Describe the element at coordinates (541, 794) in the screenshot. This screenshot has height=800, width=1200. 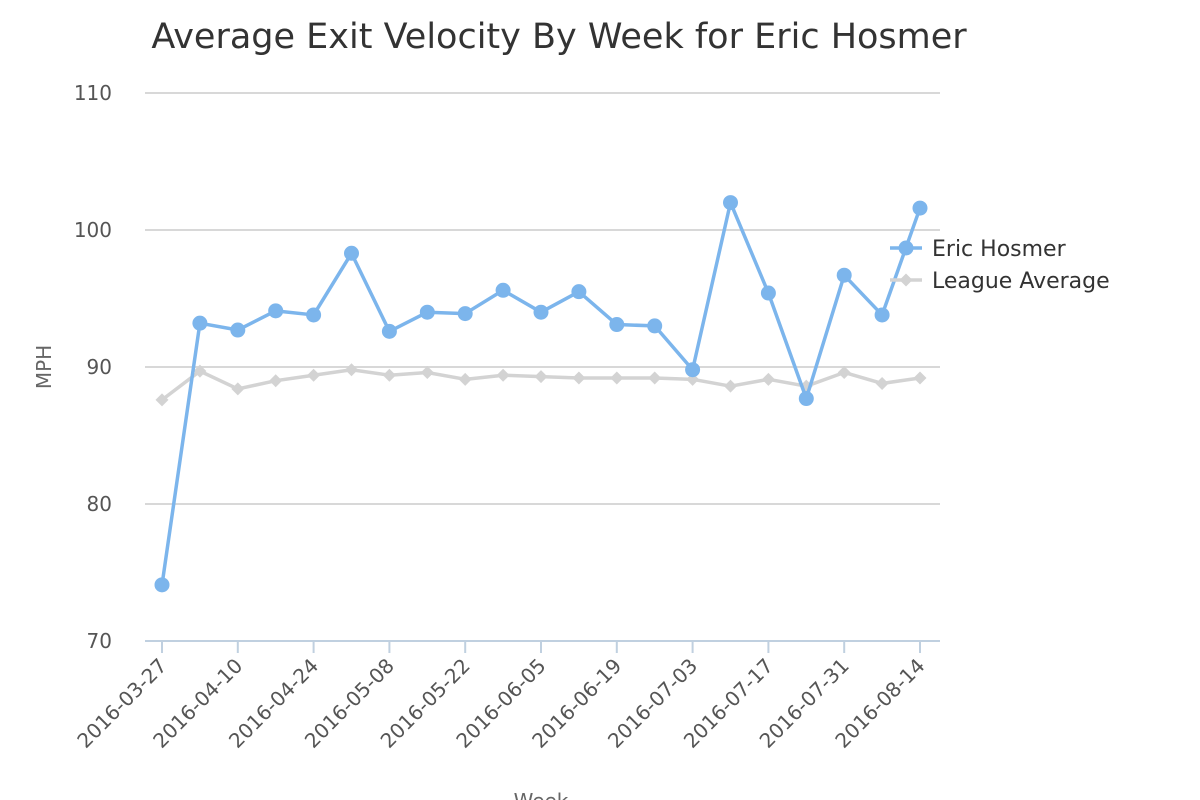
I see `x-axis-title: Week` at that location.